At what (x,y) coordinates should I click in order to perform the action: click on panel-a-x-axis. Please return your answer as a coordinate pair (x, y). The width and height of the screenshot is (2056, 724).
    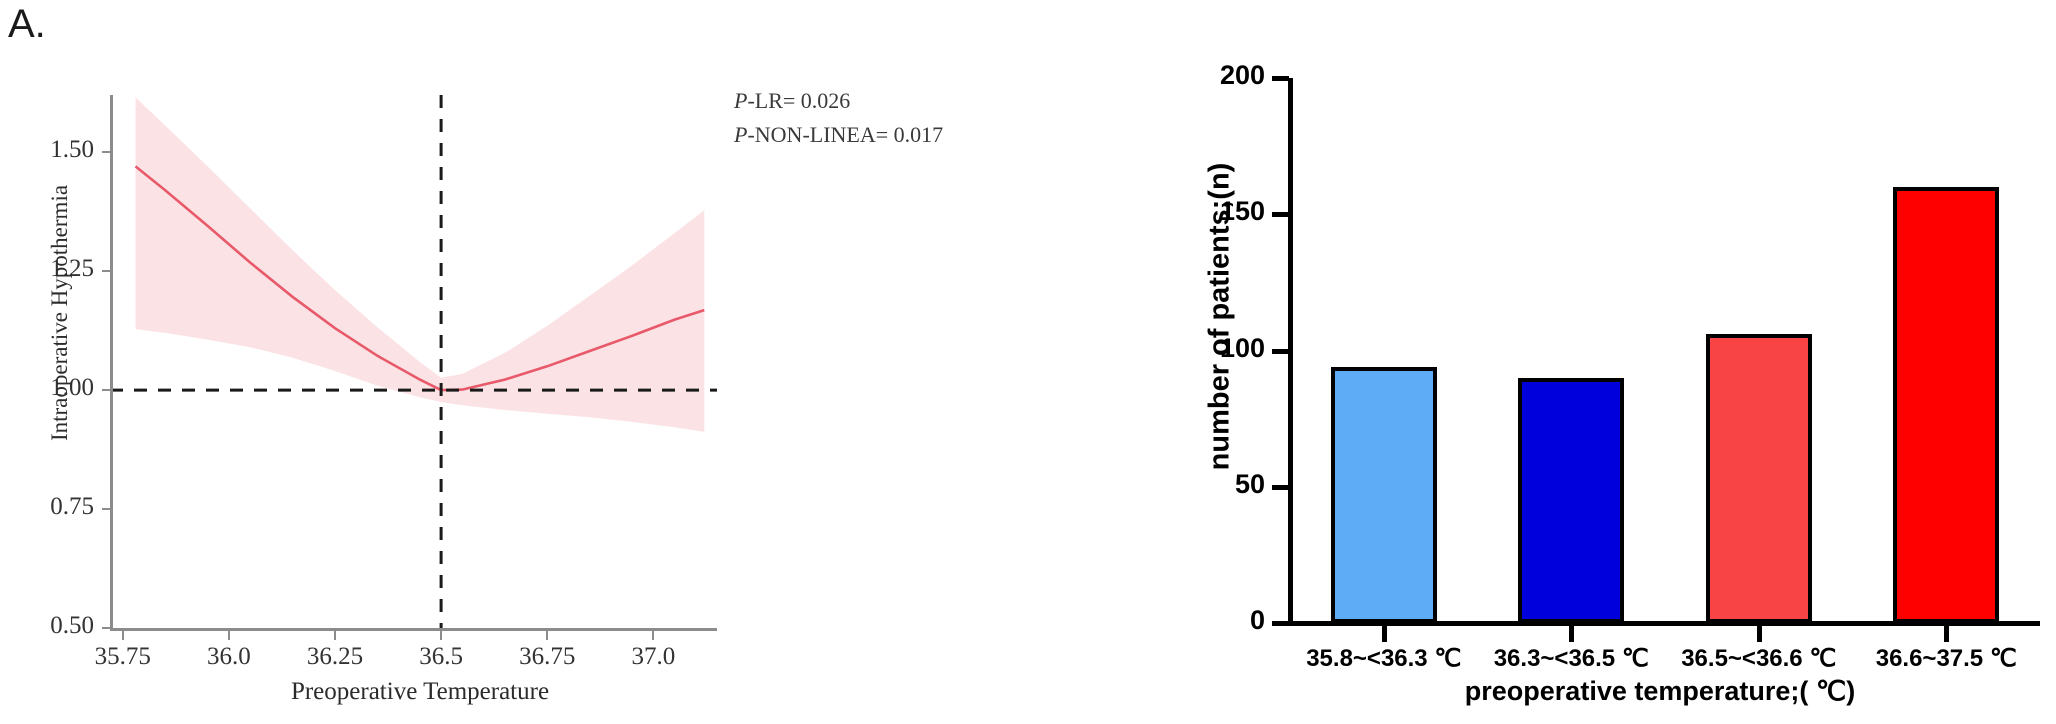
    Looking at the image, I should click on (413, 629).